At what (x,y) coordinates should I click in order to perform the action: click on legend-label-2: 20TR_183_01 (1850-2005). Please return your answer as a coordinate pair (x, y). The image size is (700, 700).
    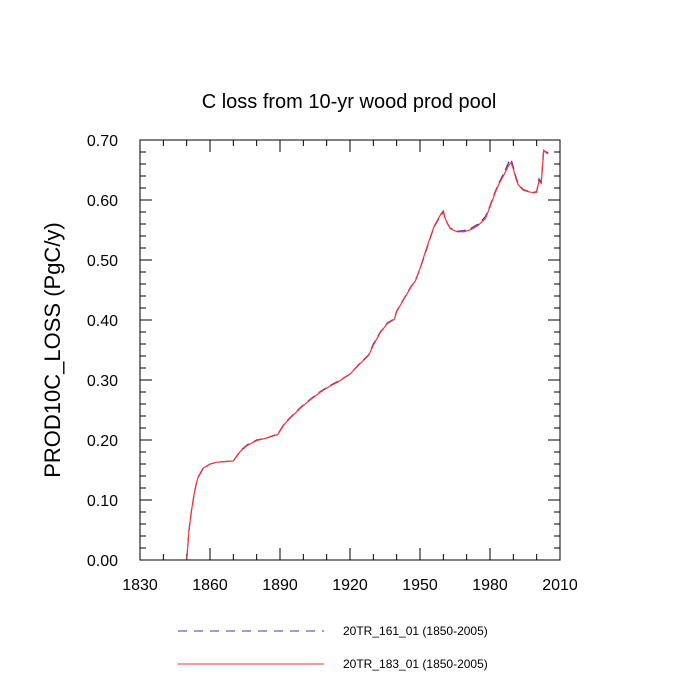
    Looking at the image, I should click on (415, 664).